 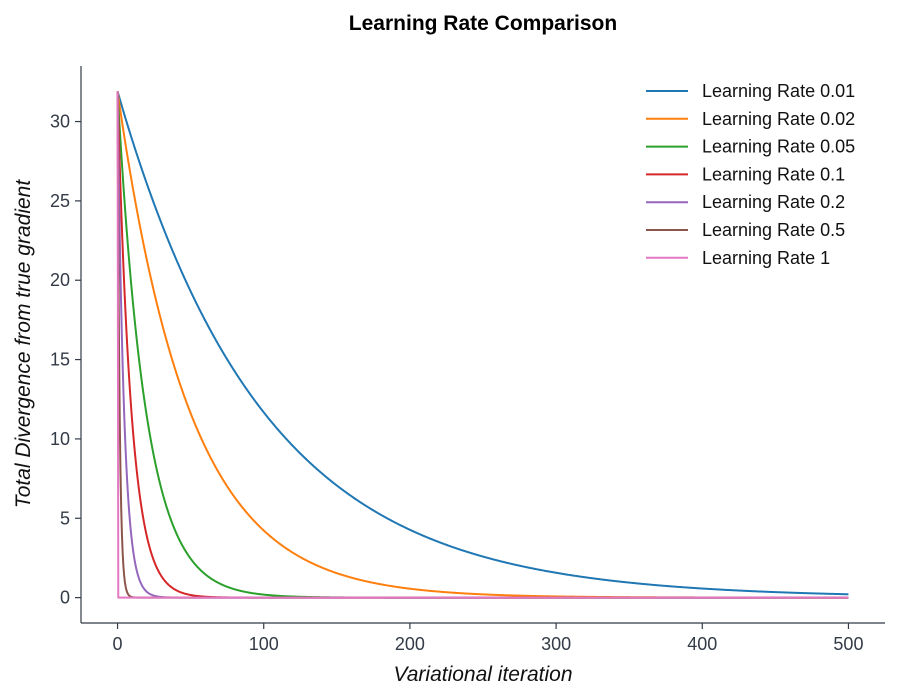 I want to click on legend-label: Learning Rate 1, so click(x=766, y=258).